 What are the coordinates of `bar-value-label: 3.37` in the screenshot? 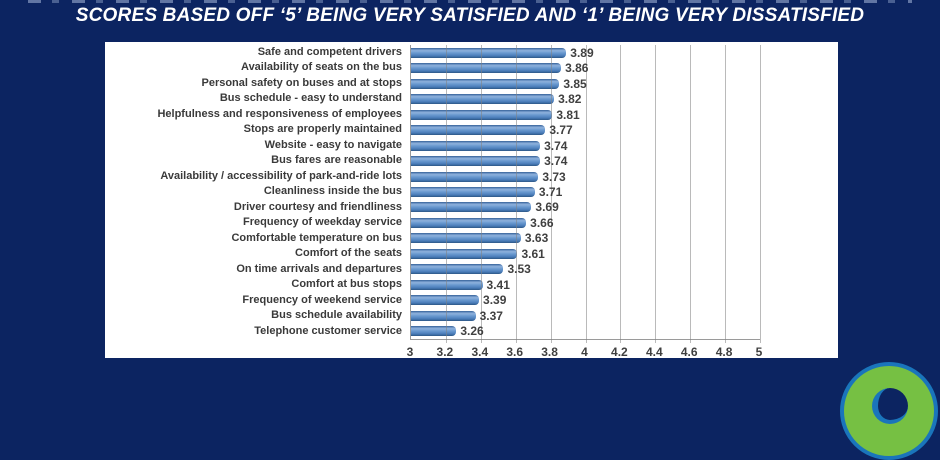 It's located at (491, 315).